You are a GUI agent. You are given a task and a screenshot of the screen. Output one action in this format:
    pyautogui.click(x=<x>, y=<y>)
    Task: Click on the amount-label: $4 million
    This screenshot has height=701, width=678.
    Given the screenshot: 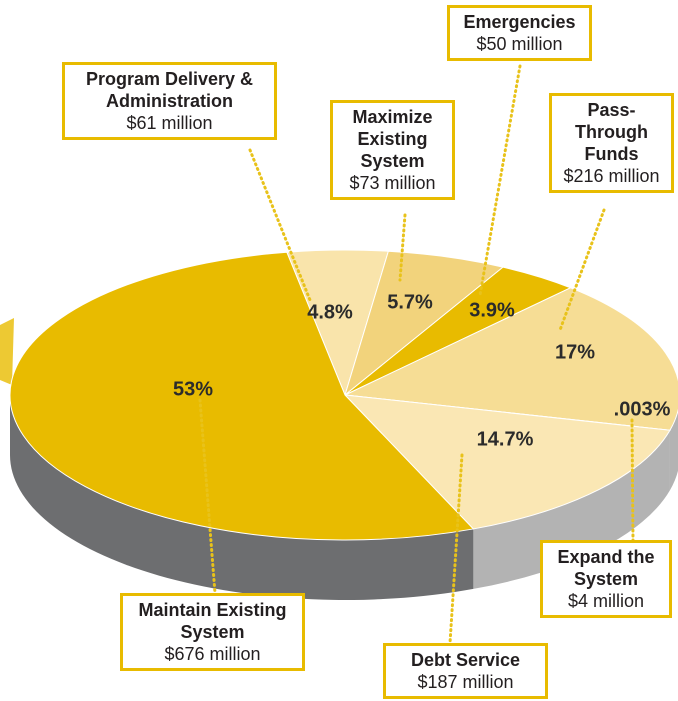 What is the action you would take?
    pyautogui.click(x=606, y=601)
    